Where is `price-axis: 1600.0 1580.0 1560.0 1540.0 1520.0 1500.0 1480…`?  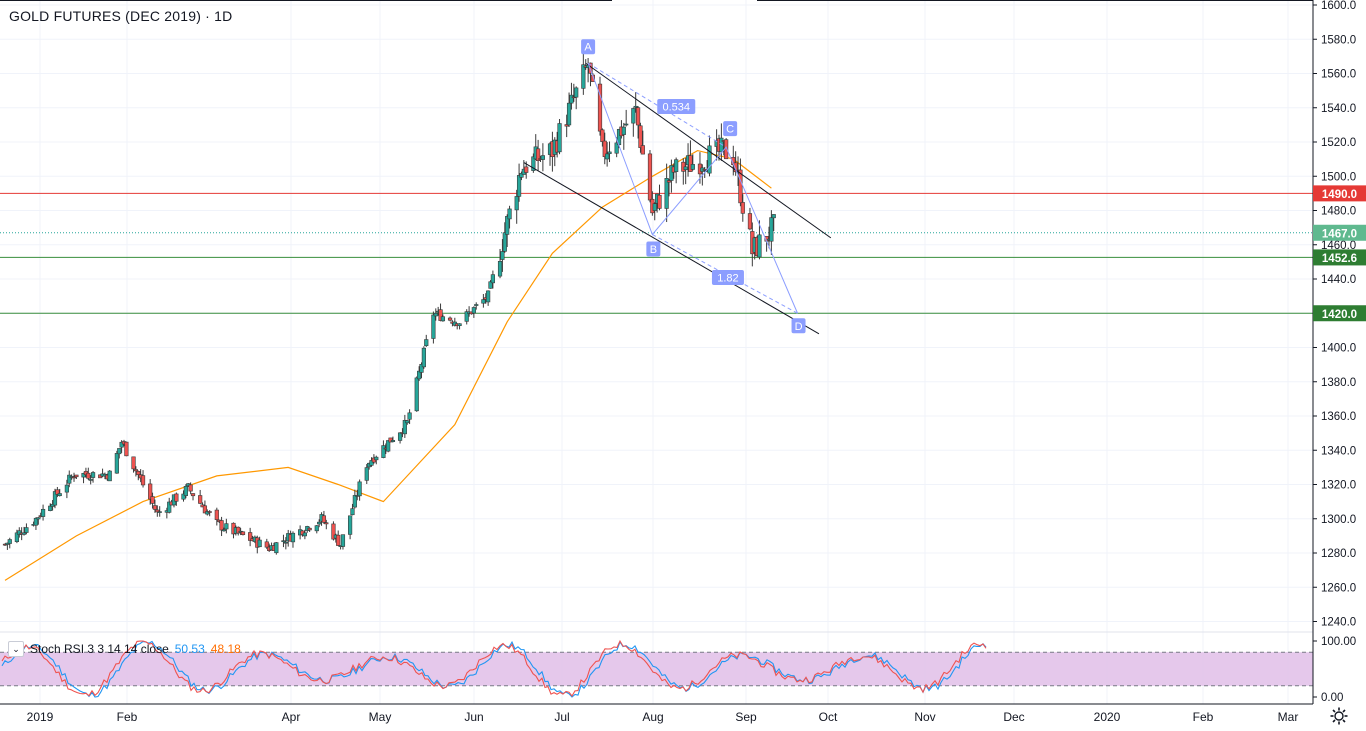 price-axis: 1600.0 1580.0 1560.0 1540.0 1520.0 1500.0 1480… is located at coordinates (1339, 352).